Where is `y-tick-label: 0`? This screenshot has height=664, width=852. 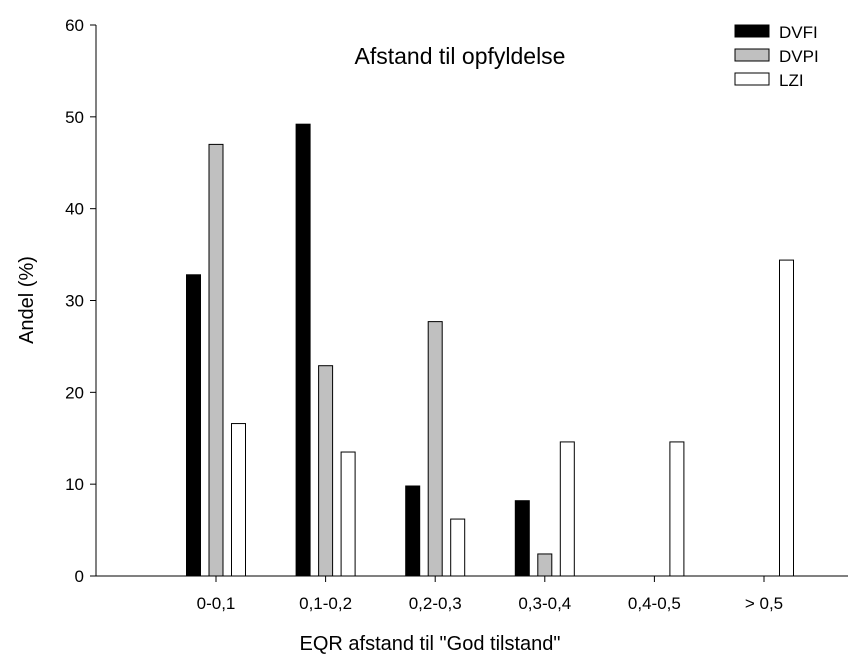
y-tick-label: 0 is located at coordinates (79, 576).